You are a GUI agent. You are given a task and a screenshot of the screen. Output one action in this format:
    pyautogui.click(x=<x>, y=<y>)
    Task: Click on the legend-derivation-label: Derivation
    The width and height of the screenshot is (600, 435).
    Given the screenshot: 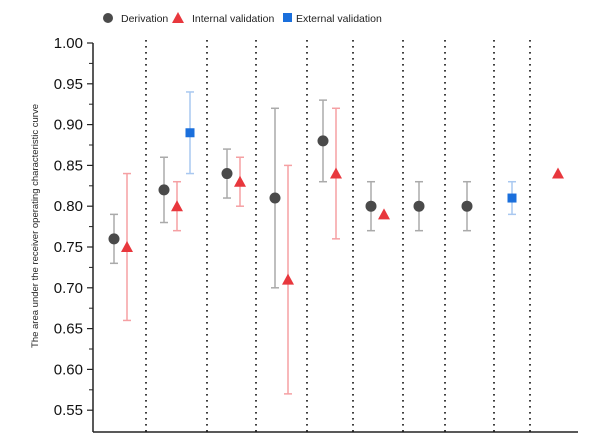 What is the action you would take?
    pyautogui.click(x=144, y=19)
    